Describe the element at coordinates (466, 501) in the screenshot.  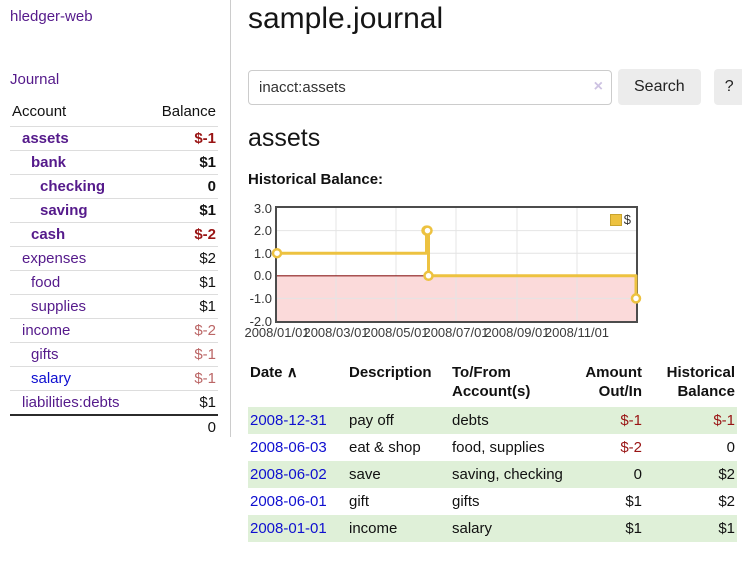
I see `transaction-accounts: gifts` at that location.